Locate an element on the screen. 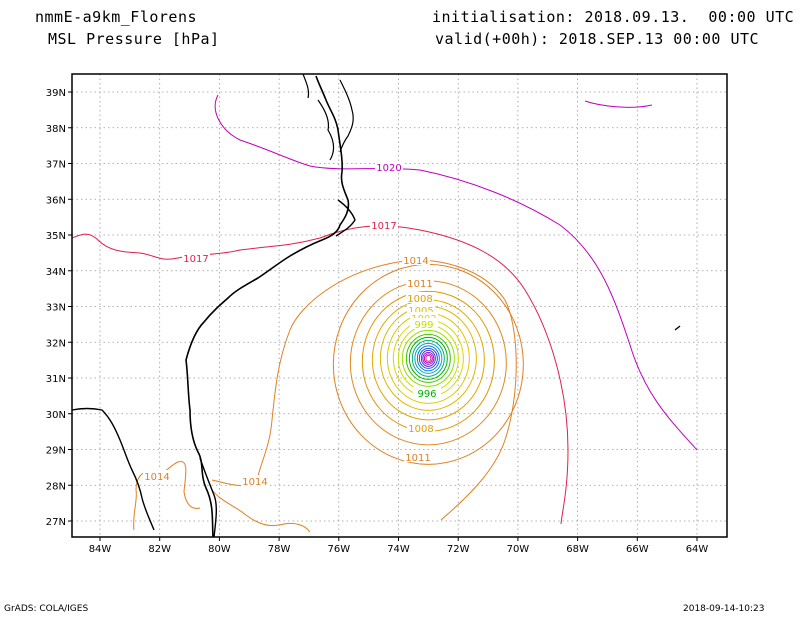 This screenshot has height=618, width=800. lat-label: 29N is located at coordinates (56, 451).